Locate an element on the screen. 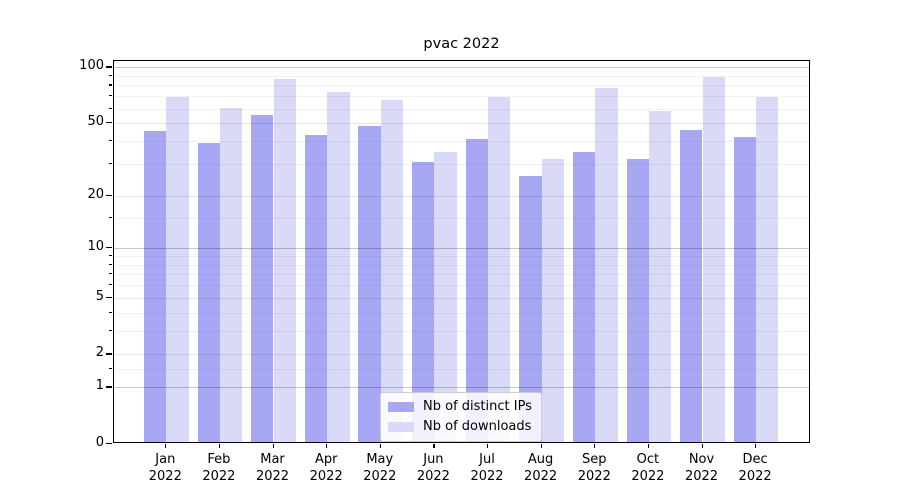 This screenshot has height=500, width=900. x-tick-label: Jun 2022 is located at coordinates (433, 468).